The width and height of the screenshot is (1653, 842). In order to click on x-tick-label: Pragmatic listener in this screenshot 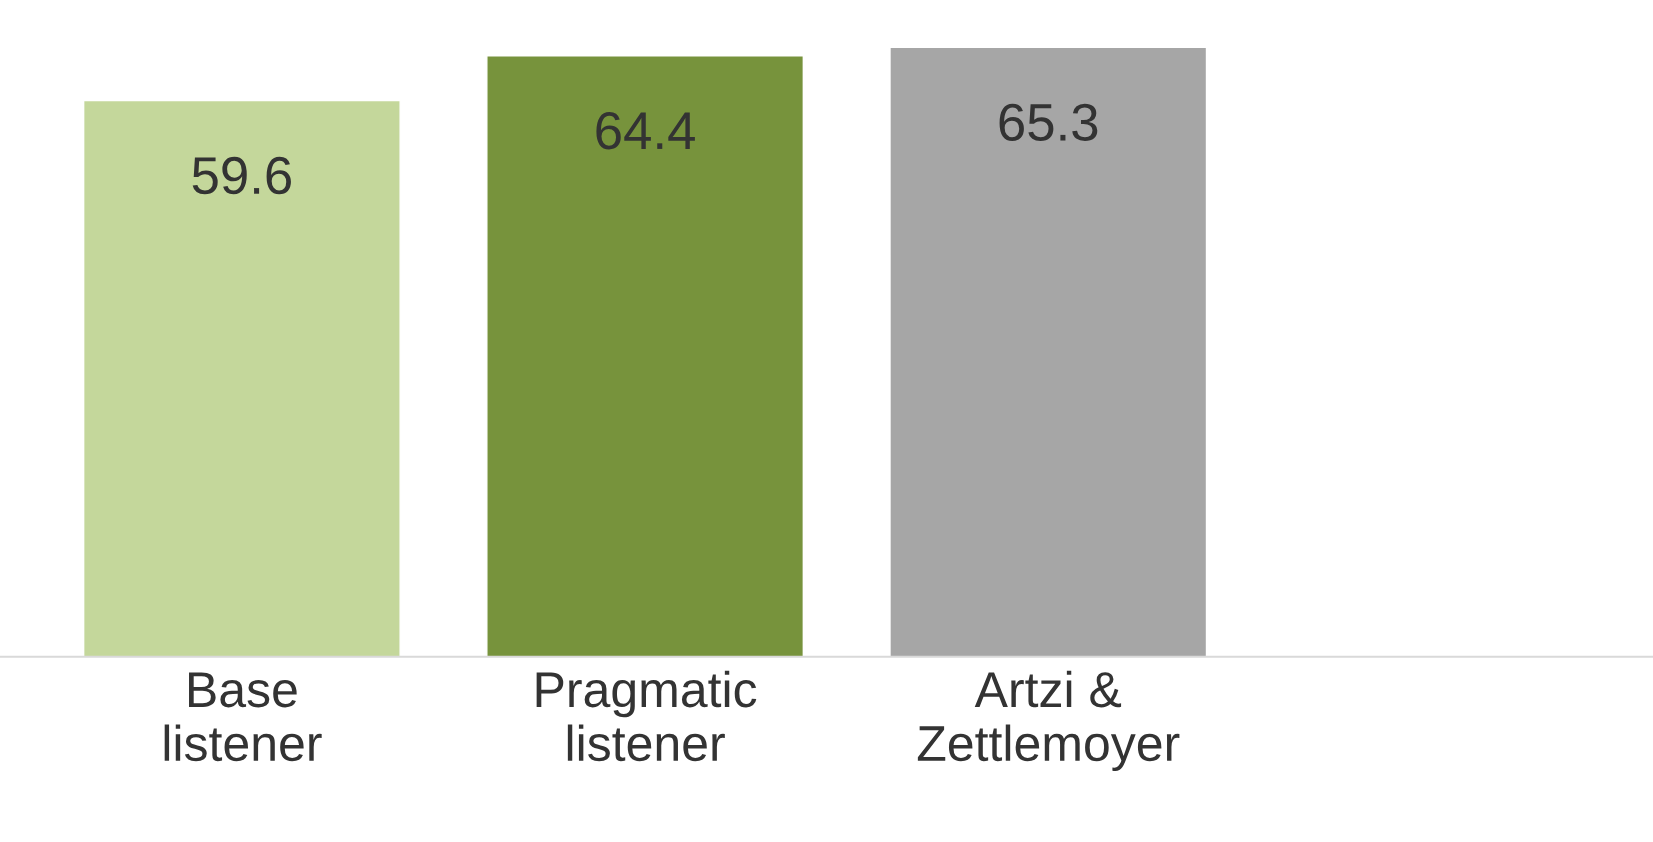, I will do `click(646, 716)`.